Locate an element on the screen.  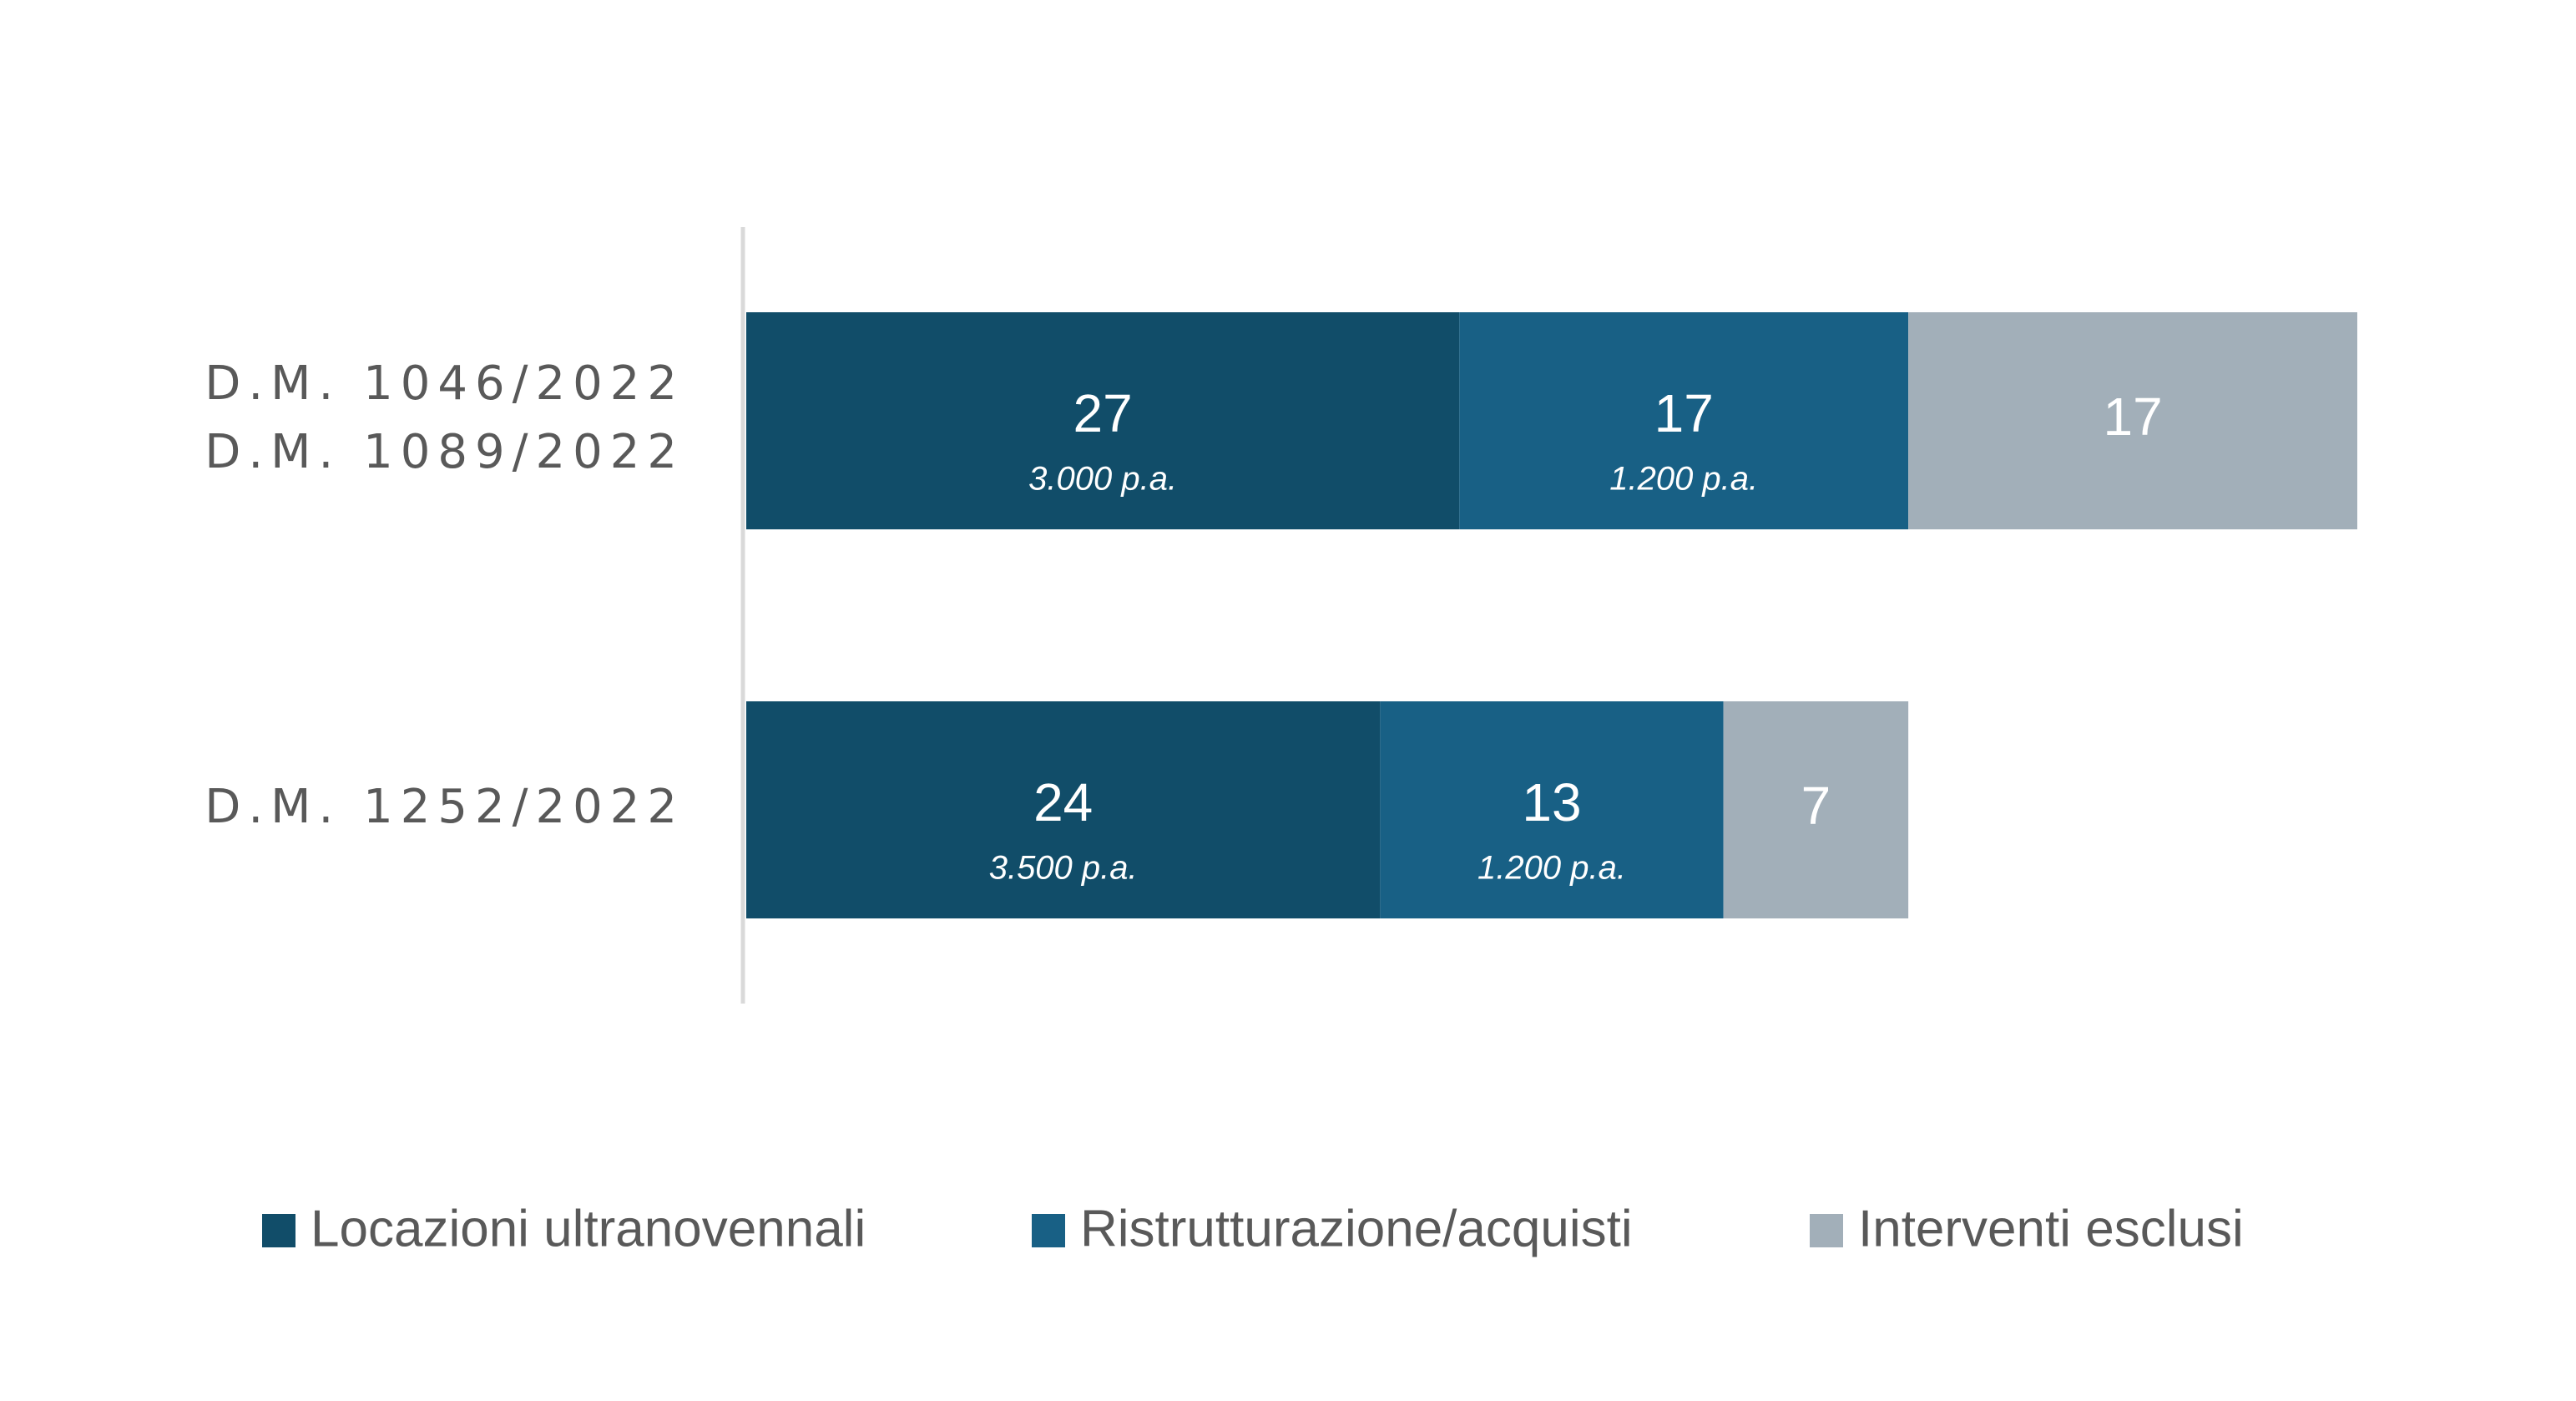
value-label: 24 is located at coordinates (1063, 802).